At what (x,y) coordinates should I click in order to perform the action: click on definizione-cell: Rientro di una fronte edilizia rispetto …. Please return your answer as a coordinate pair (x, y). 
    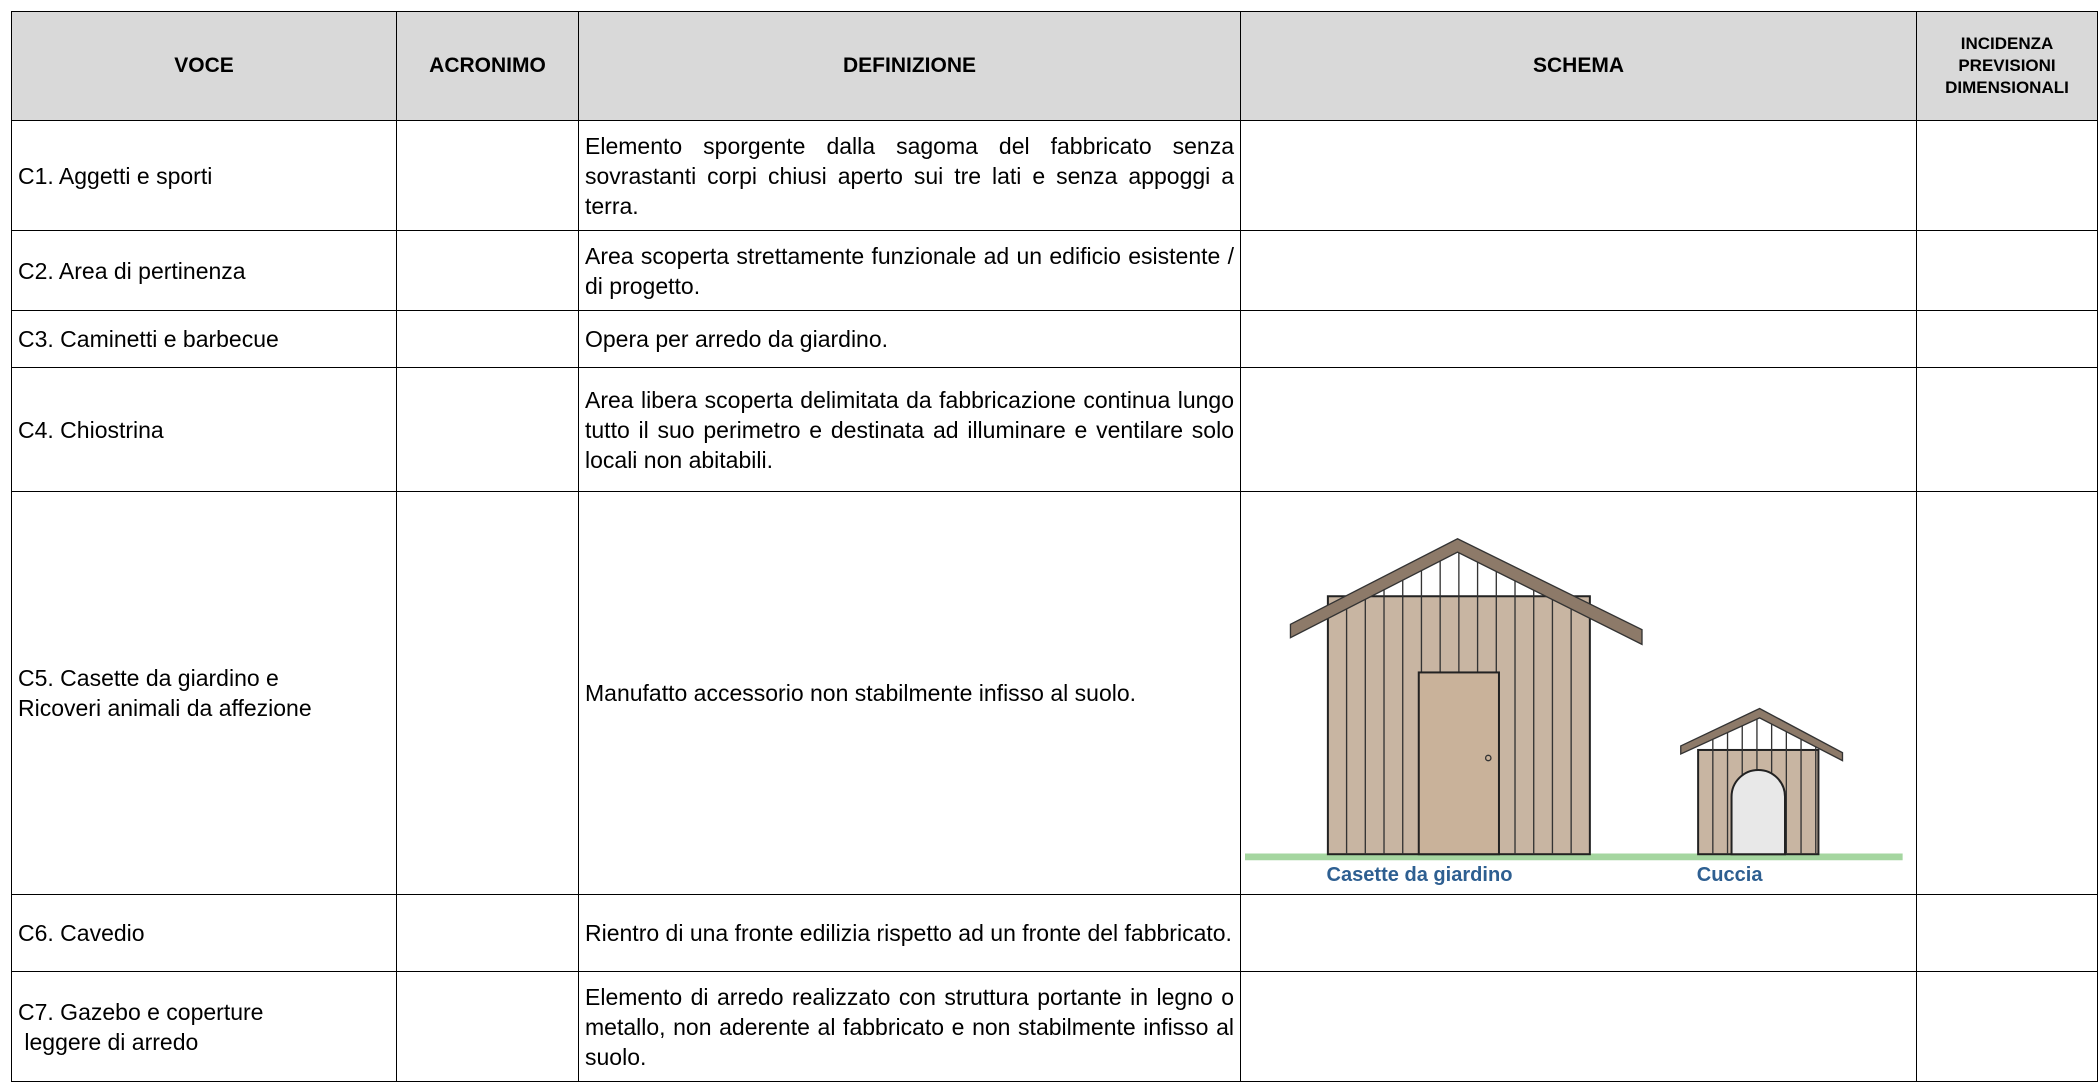
    Looking at the image, I should click on (909, 933).